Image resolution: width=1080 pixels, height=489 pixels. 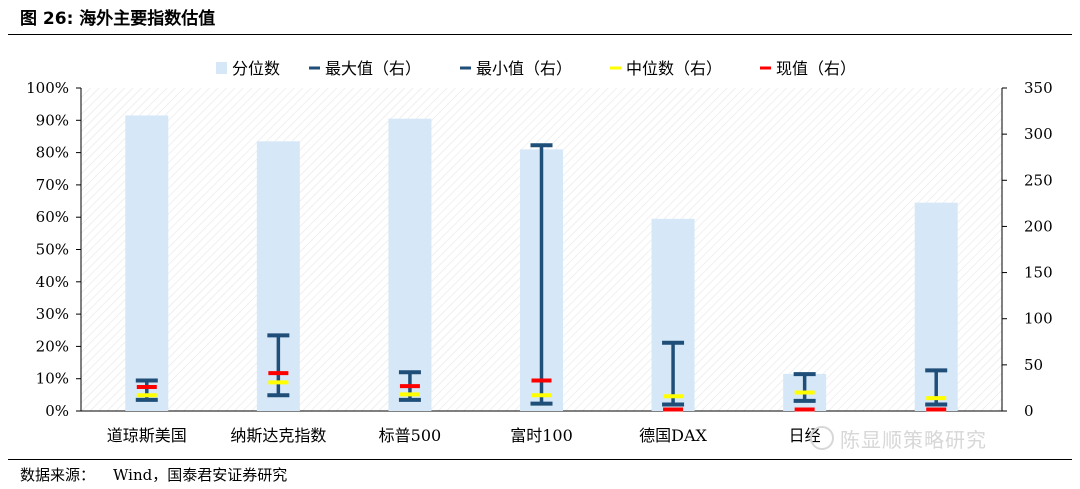 I want to click on source-note: 数据来源： Wind，国泰君安证券研究, so click(x=153, y=474).